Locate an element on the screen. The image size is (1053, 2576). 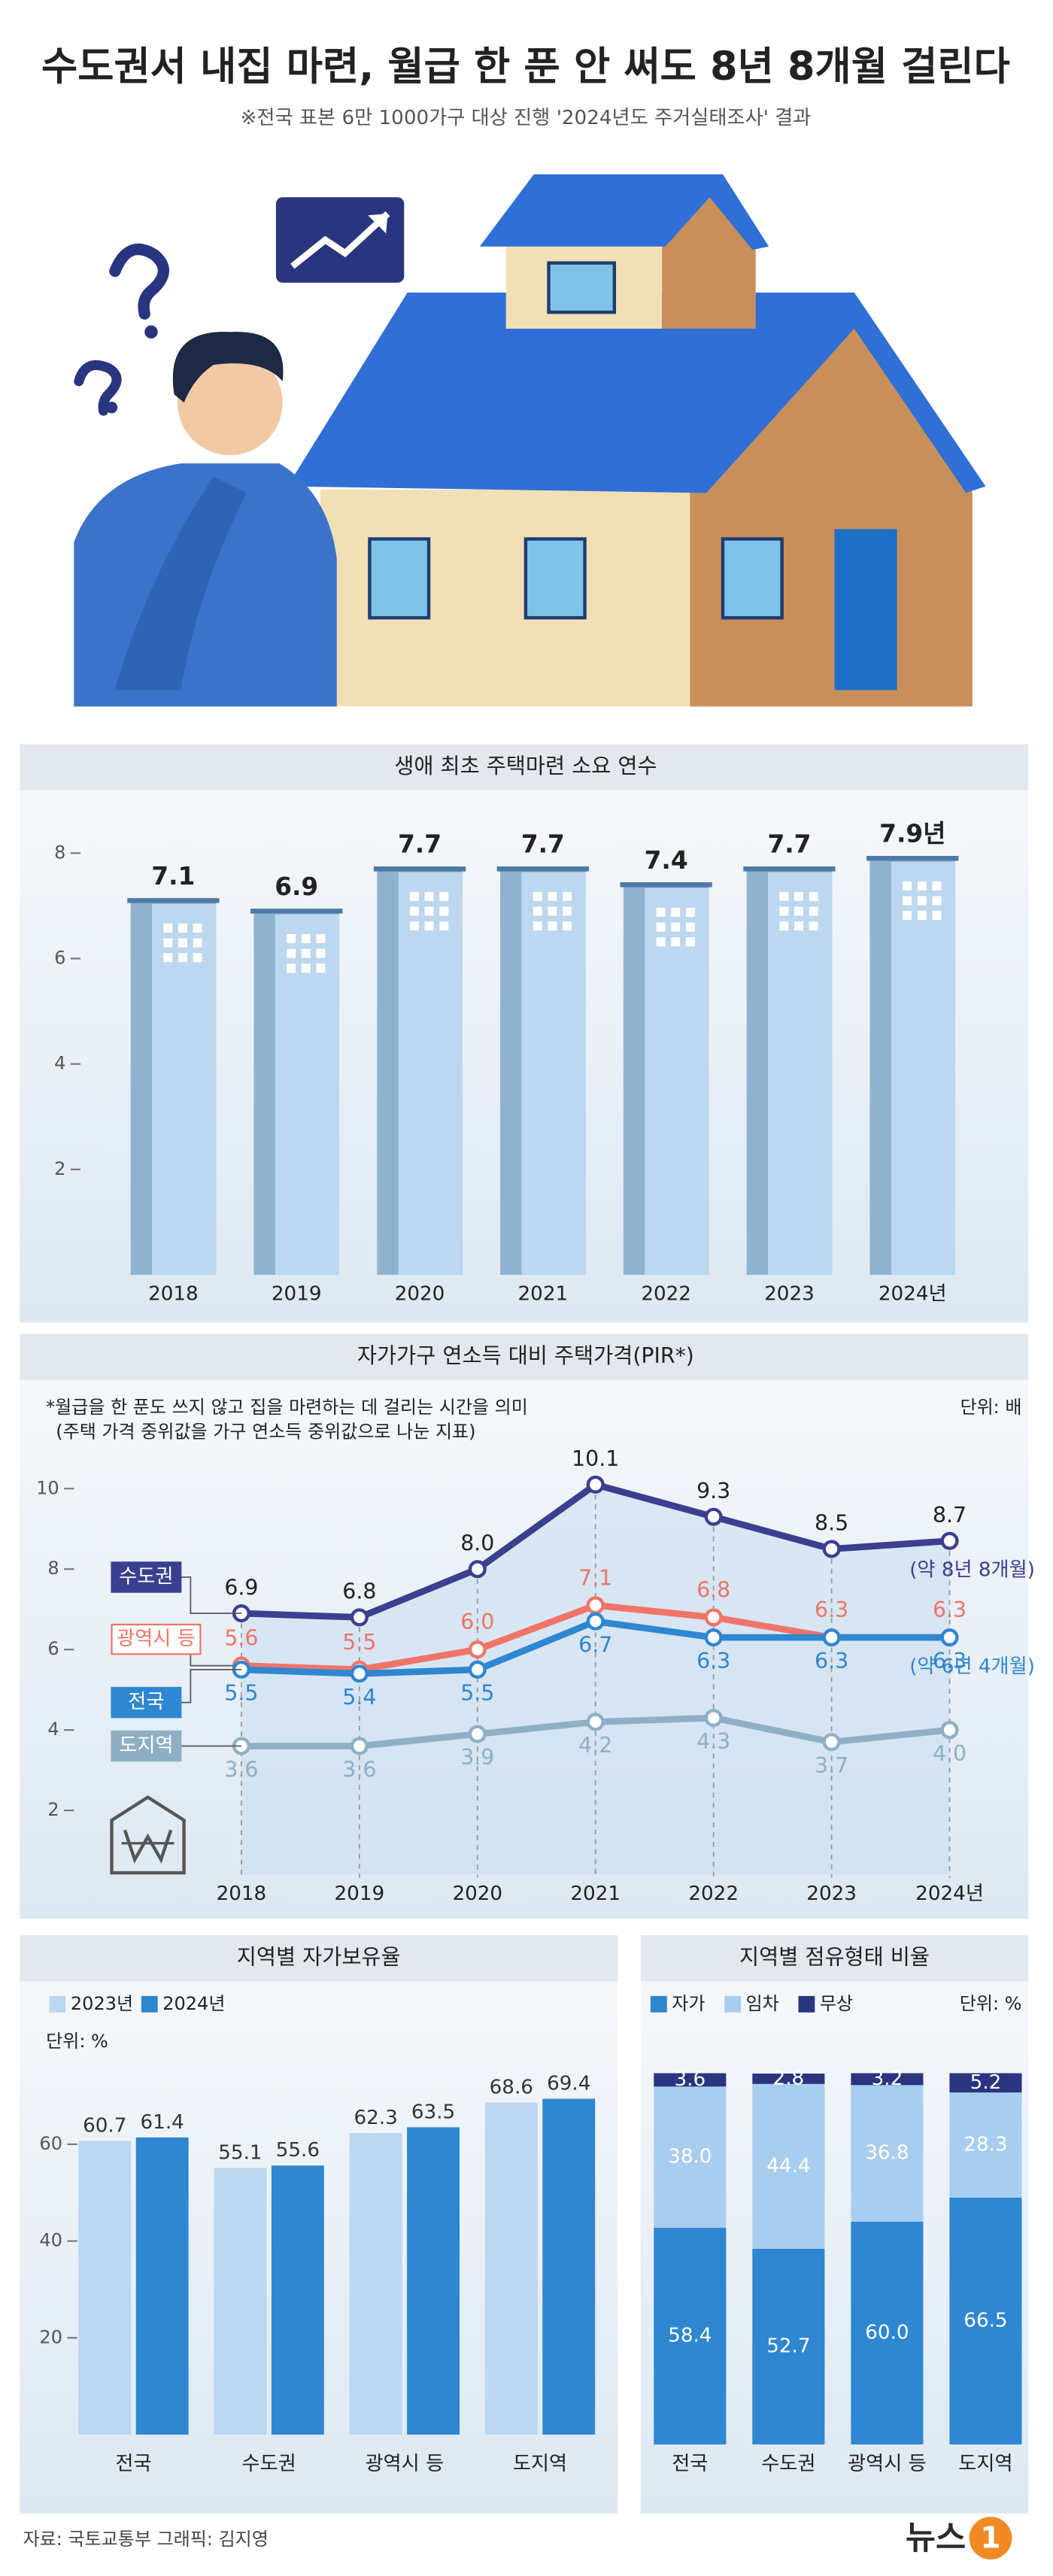
value-label: 3.6 is located at coordinates (359, 1769).